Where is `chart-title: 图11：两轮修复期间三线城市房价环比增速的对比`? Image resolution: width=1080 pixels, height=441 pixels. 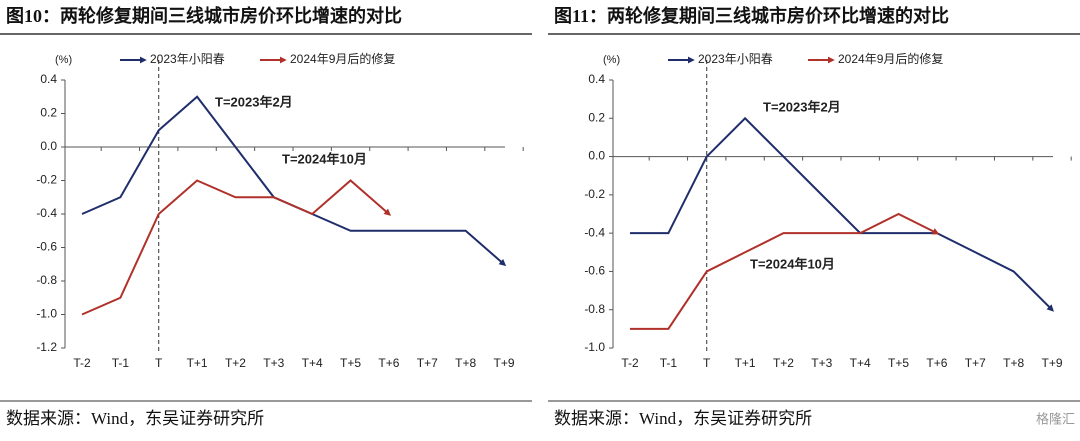
chart-title: 图11：两轮修复期间三线城市房价环比增速的对比 is located at coordinates (751, 15).